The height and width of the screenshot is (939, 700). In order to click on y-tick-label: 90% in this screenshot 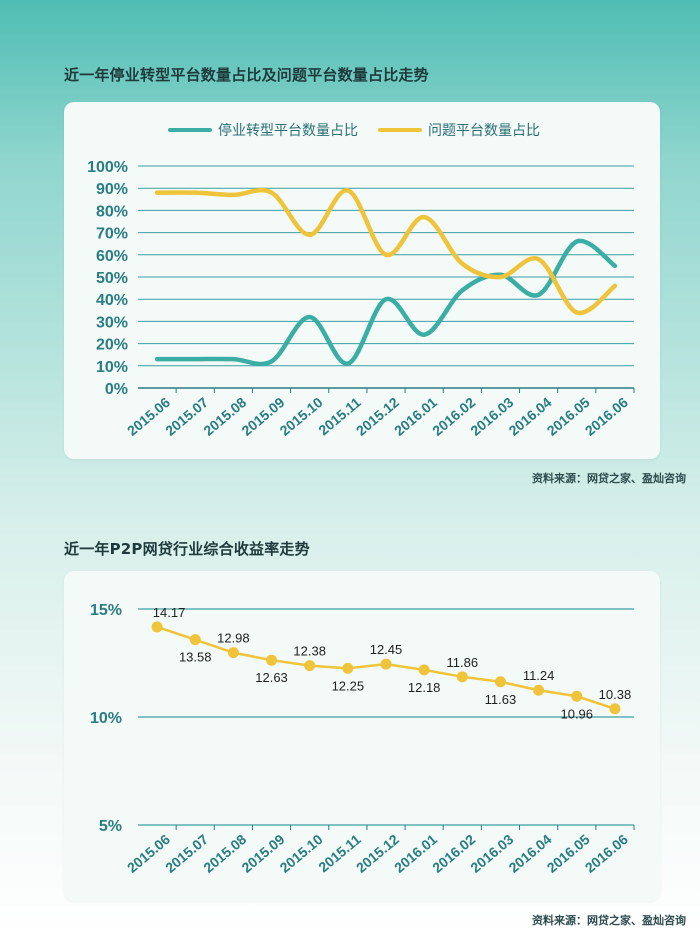, I will do `click(112, 189)`.